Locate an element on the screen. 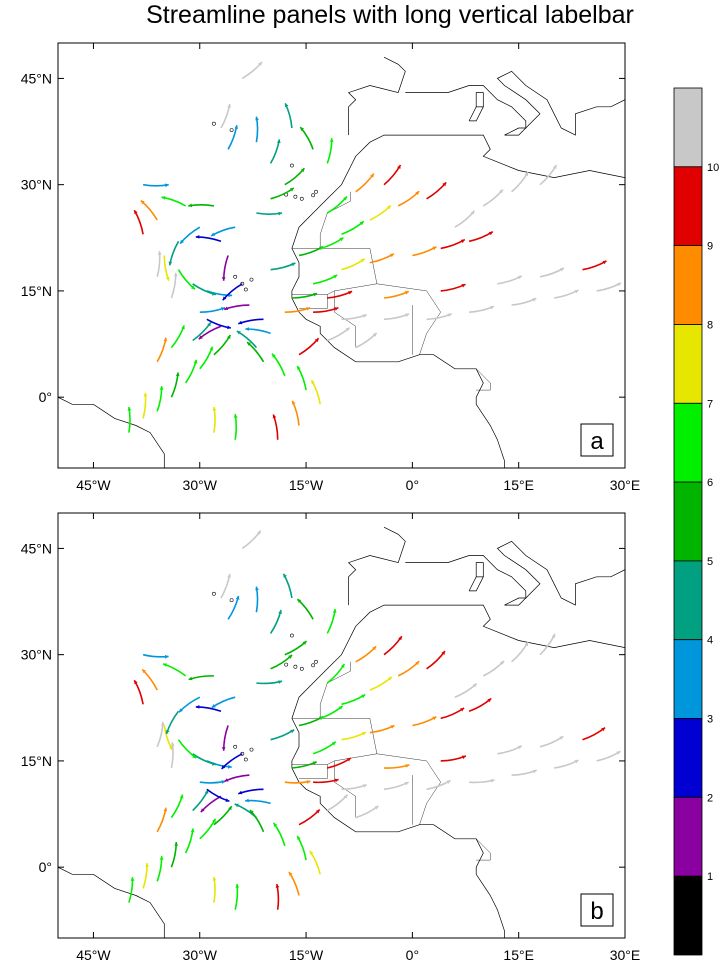  lat-tick-label: 30°N is located at coordinates (36, 655).